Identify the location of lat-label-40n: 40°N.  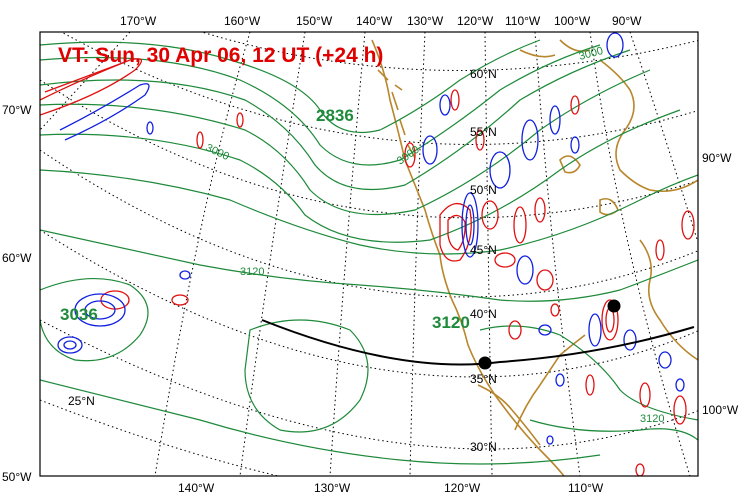
(483, 314).